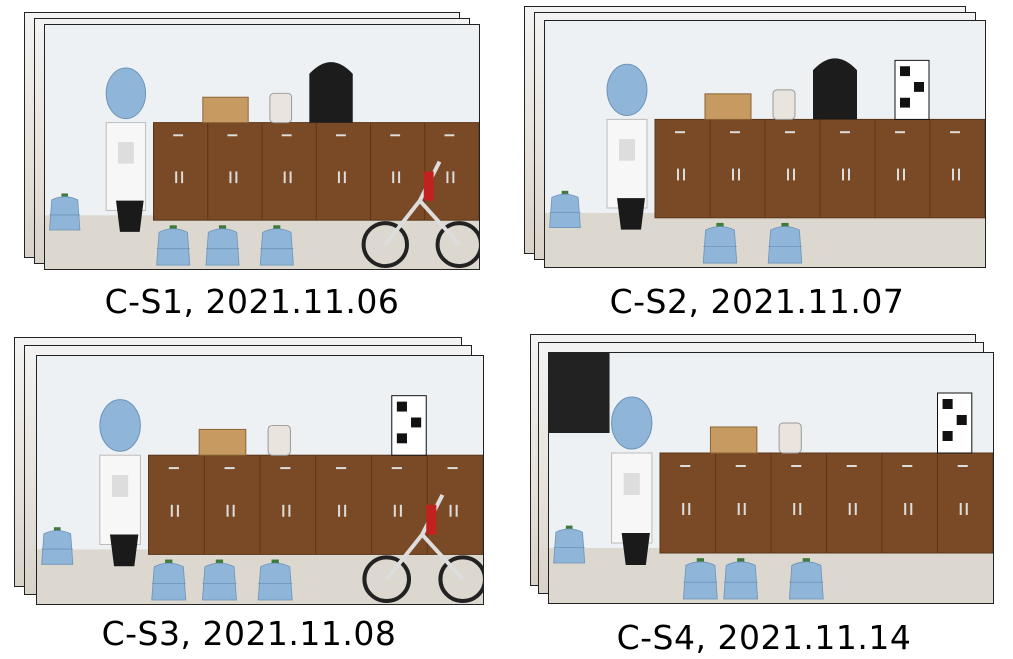 This screenshot has width=1013, height=659. What do you see at coordinates (249, 633) in the screenshot?
I see `panel-caption: C-S3, 2021.11.08` at bounding box center [249, 633].